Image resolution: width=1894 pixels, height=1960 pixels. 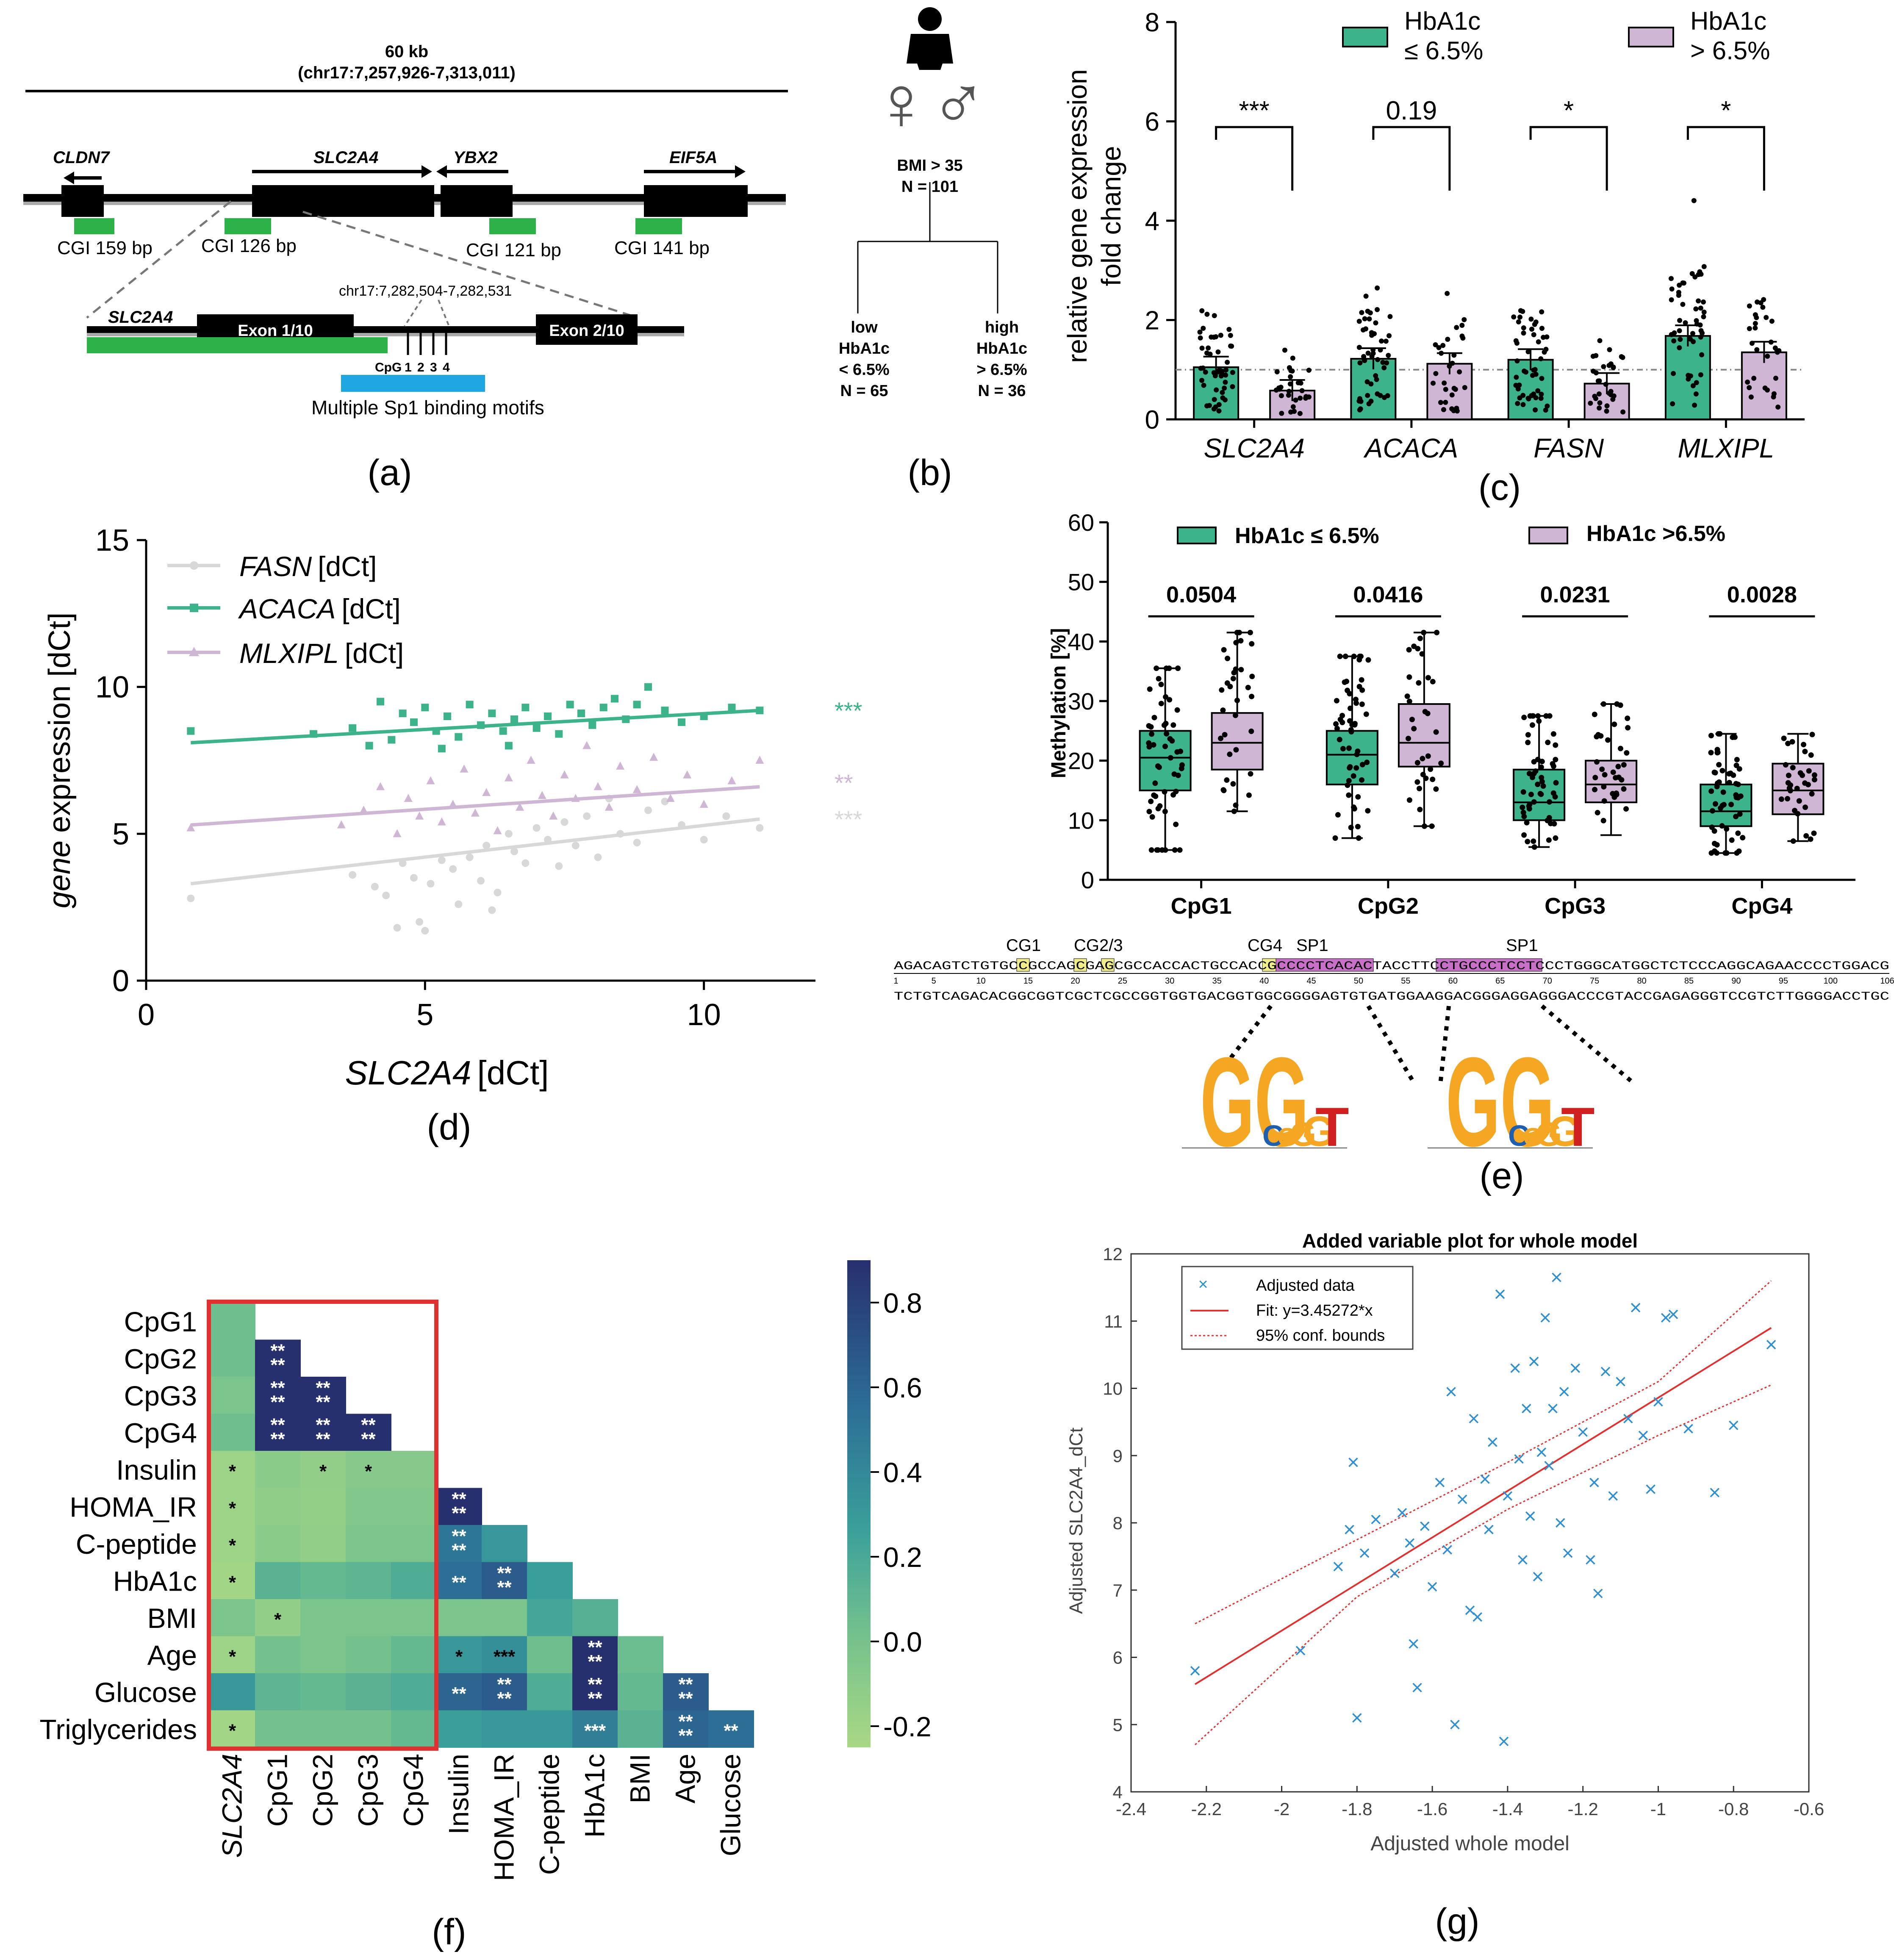 I want to click on chart-d-ylabel-italic: gene, so click(x=60, y=874).